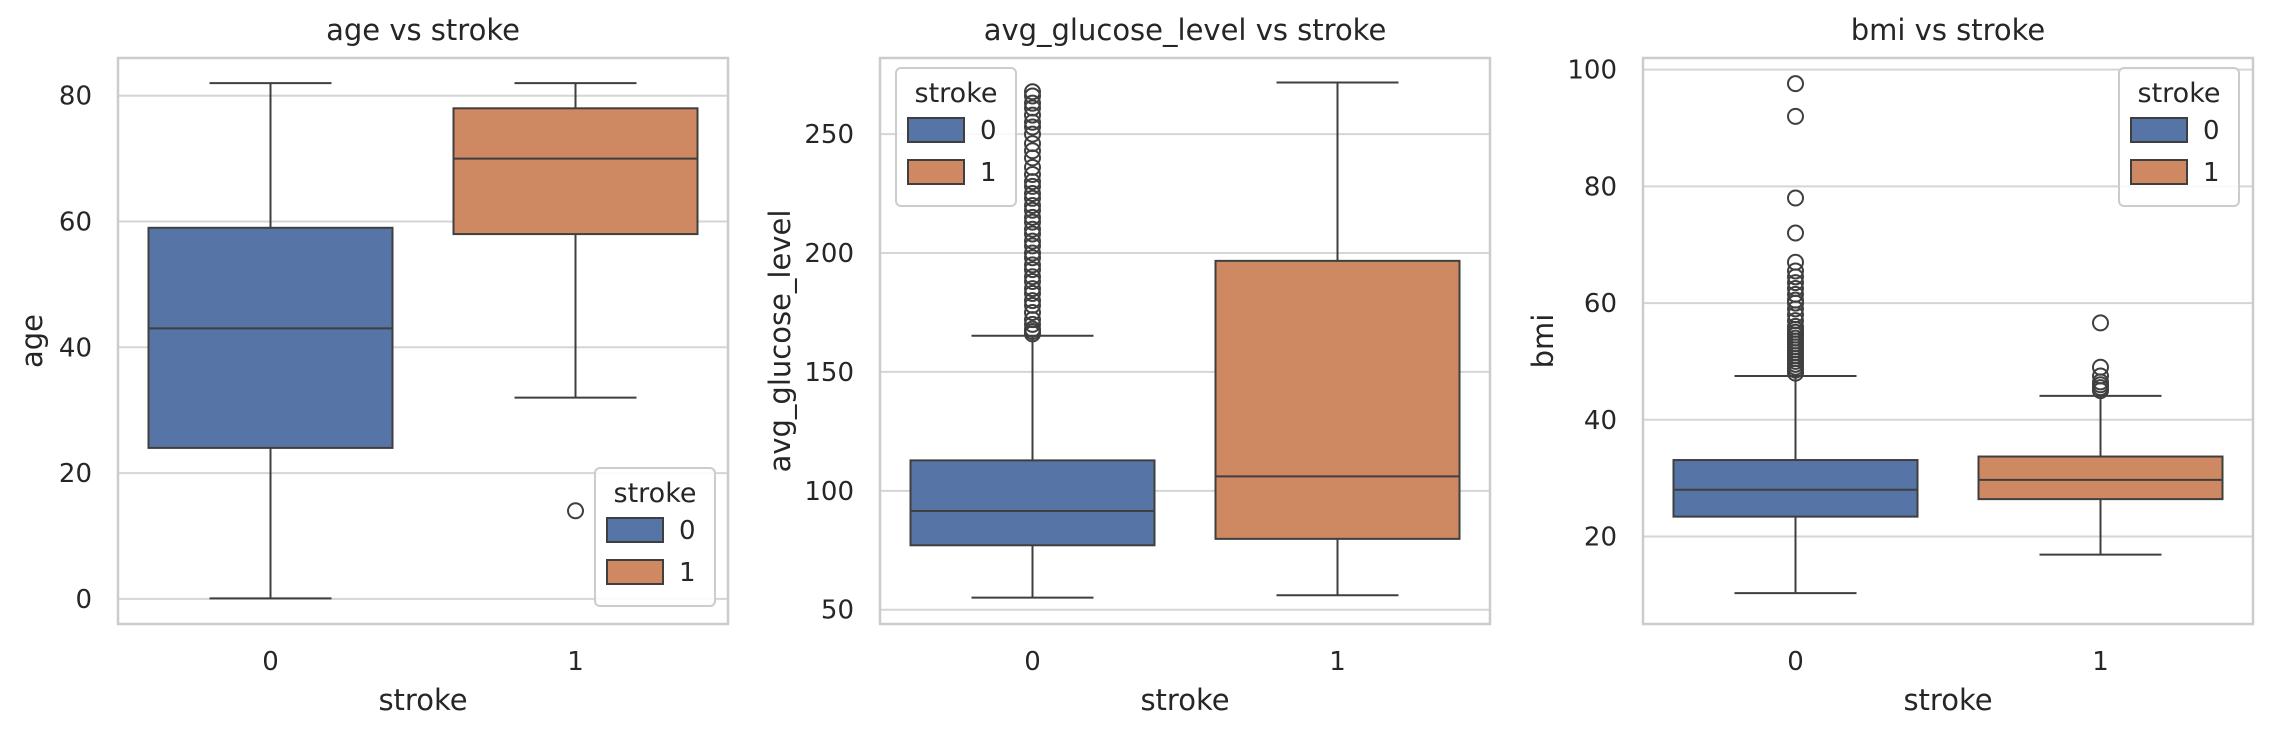 The width and height of the screenshot is (2272, 735). What do you see at coordinates (1185, 30) in the screenshot?
I see `chart-title: avg_glucose_level vs stroke` at bounding box center [1185, 30].